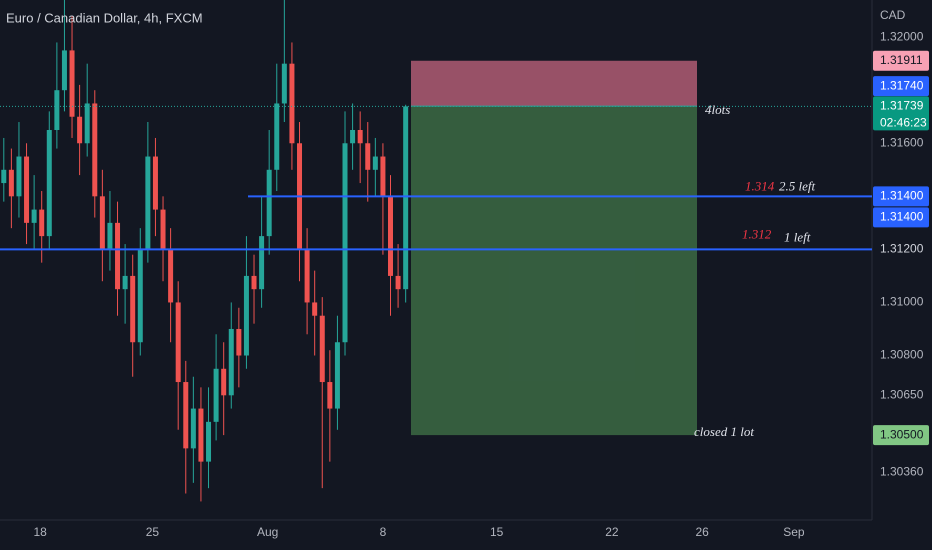 The image size is (932, 550). I want to click on level-note: 1 left, so click(797, 236).